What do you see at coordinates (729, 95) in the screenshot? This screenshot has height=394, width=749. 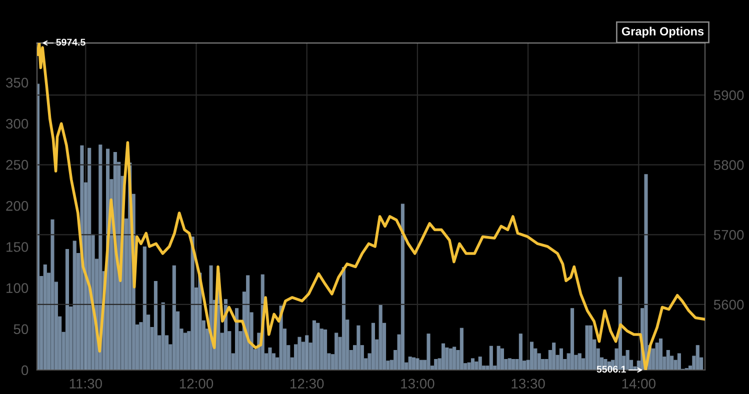 I see `y2-tick-label: 5900` at bounding box center [729, 95].